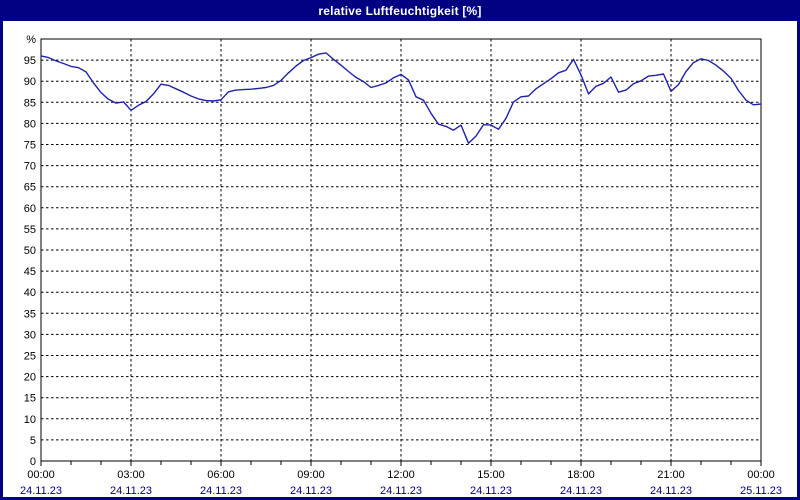 The height and width of the screenshot is (500, 800). I want to click on window-titlebar: relative Luftfeuchtigkeit [%], so click(400, 10).